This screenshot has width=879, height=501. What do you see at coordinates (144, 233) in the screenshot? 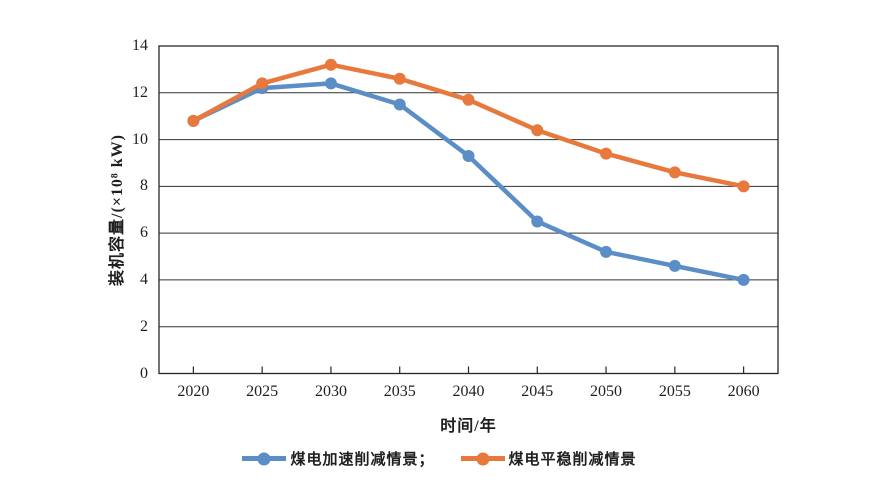
I see `y-tick-label: 6` at bounding box center [144, 233].